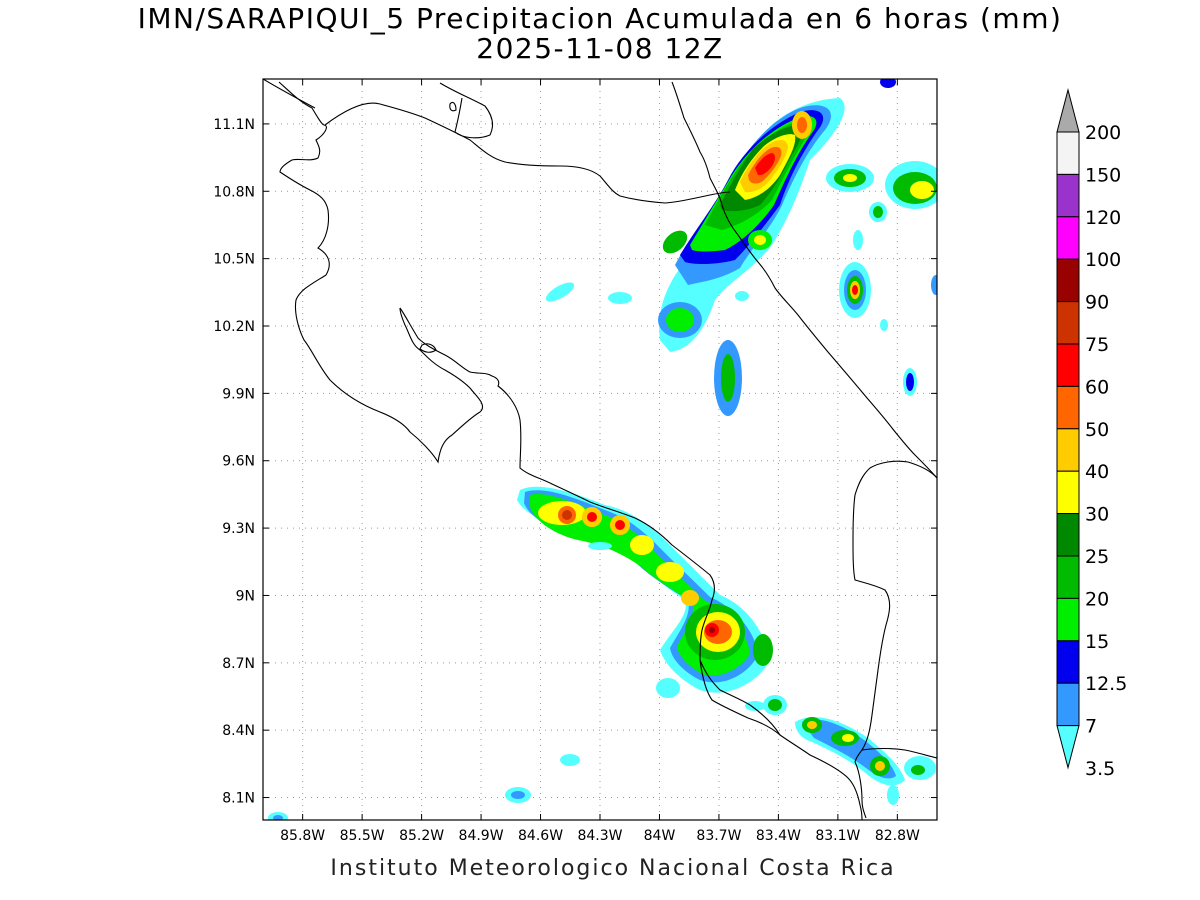 This screenshot has height=900, width=1200. Describe the element at coordinates (1097, 303) in the screenshot. I see `colorbar-label: 90` at that location.